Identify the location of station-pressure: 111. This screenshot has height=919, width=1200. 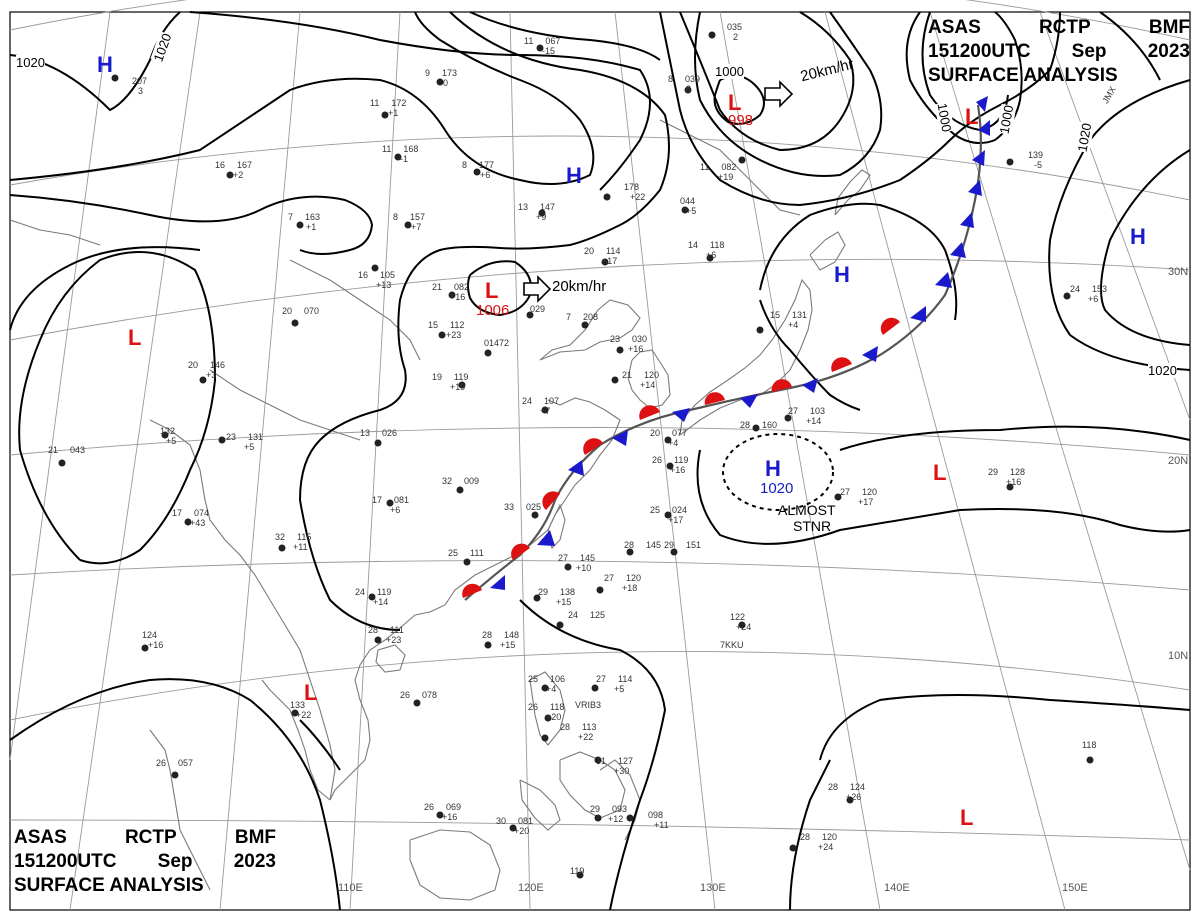
(477, 553).